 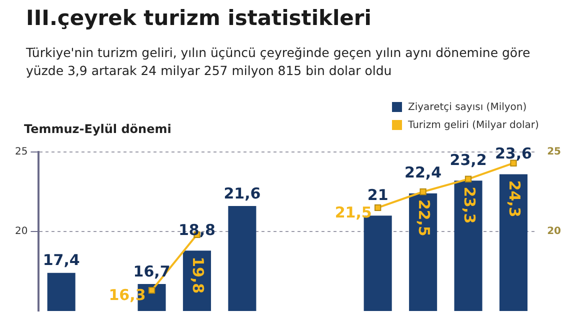 I want to click on data-label: 21,5, so click(x=353, y=213).